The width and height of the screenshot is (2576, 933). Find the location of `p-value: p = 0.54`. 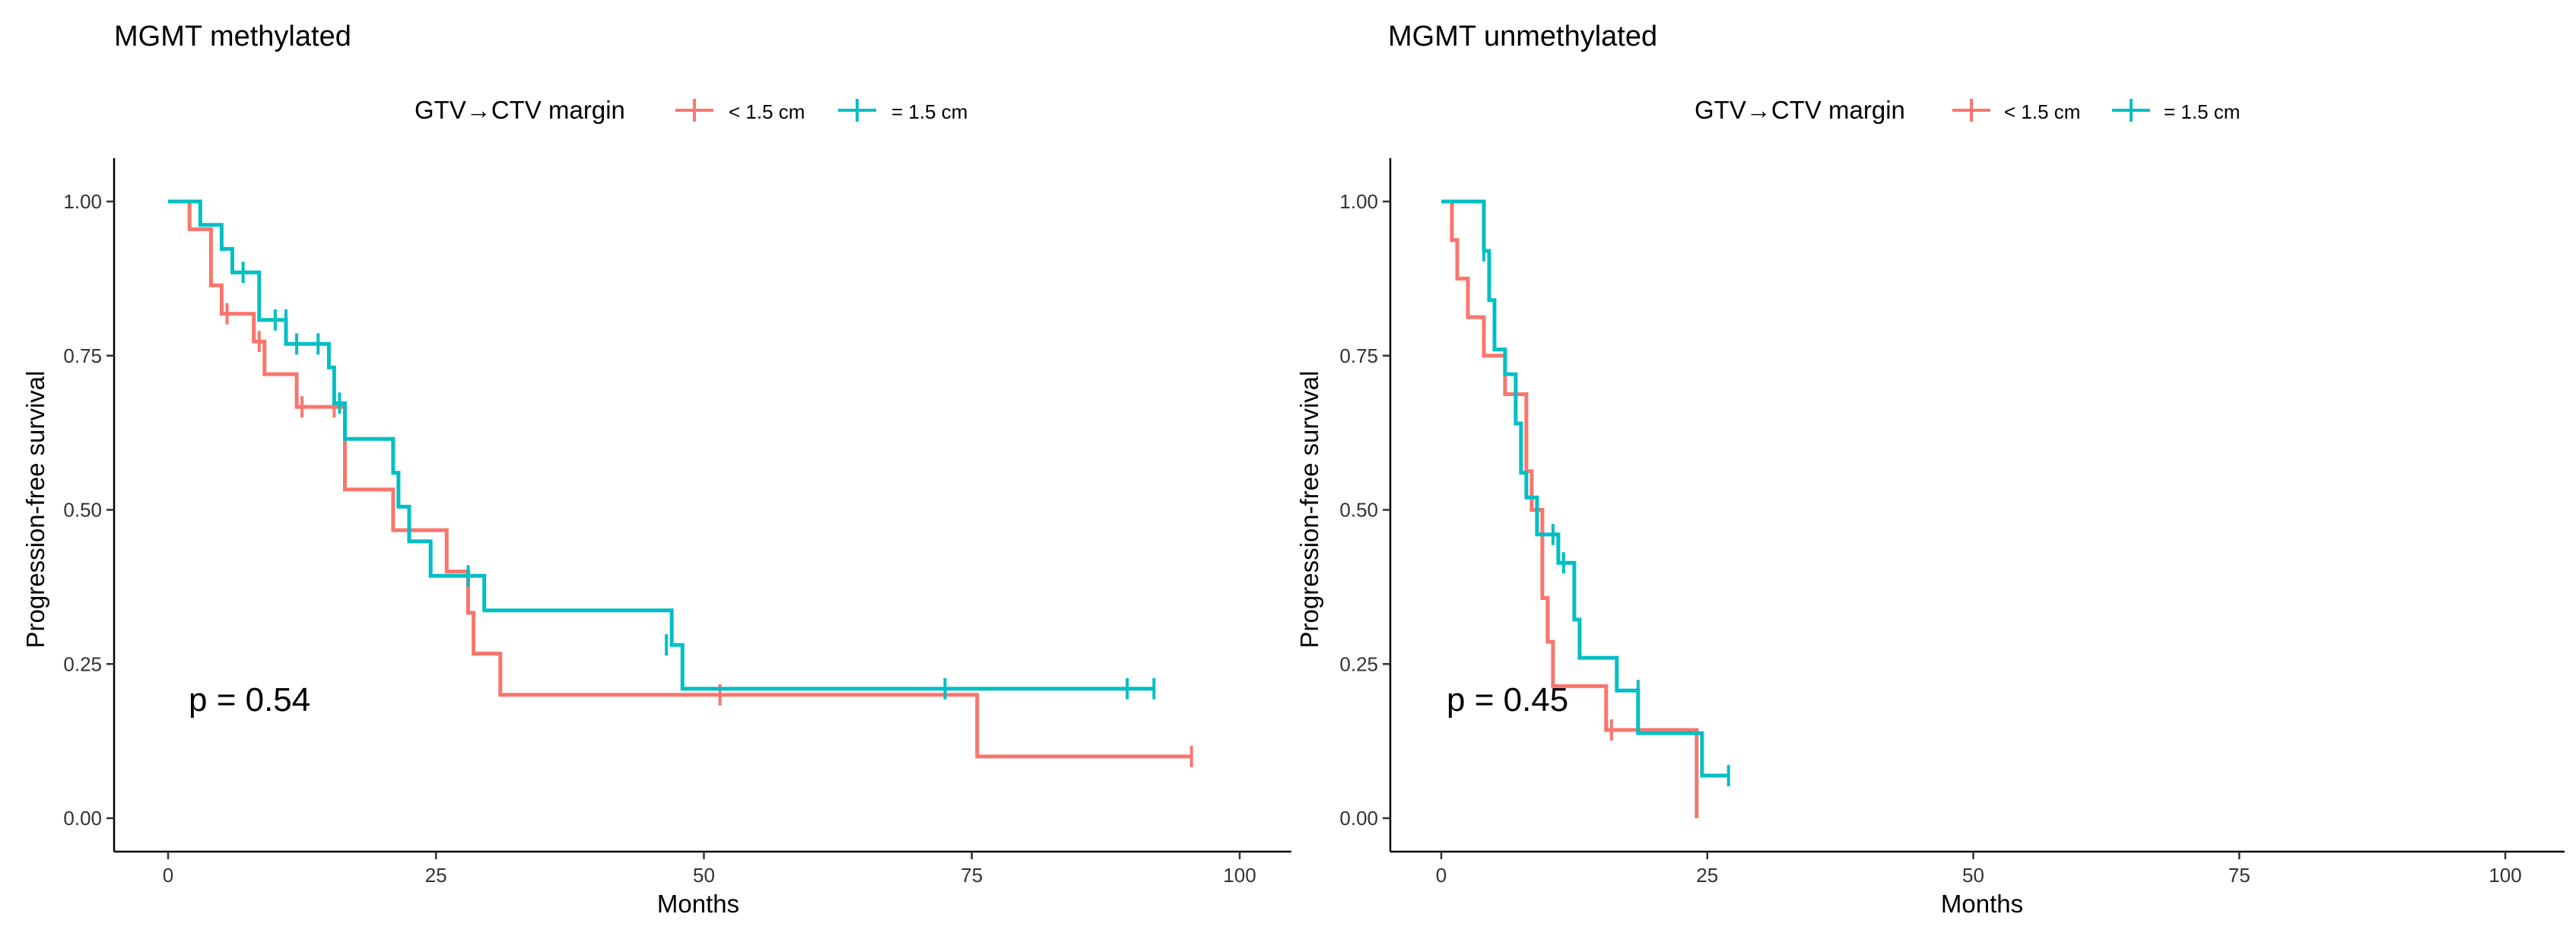

p-value: p = 0.54 is located at coordinates (249, 700).